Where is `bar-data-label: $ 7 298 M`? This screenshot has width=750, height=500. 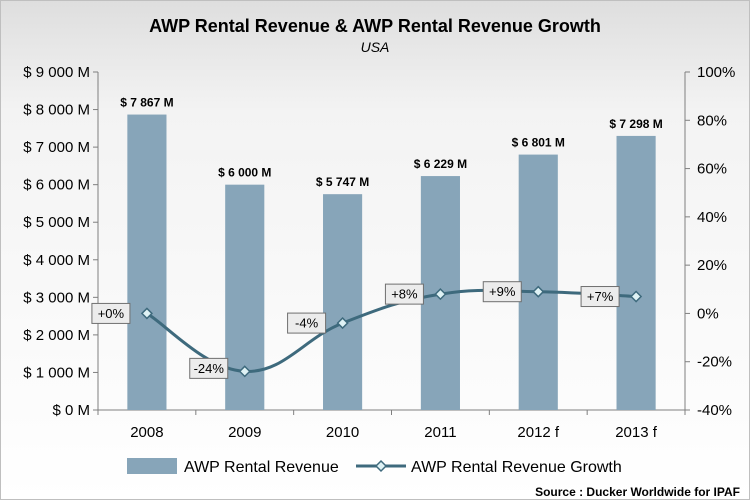 bar-data-label: $ 7 298 M is located at coordinates (635, 124).